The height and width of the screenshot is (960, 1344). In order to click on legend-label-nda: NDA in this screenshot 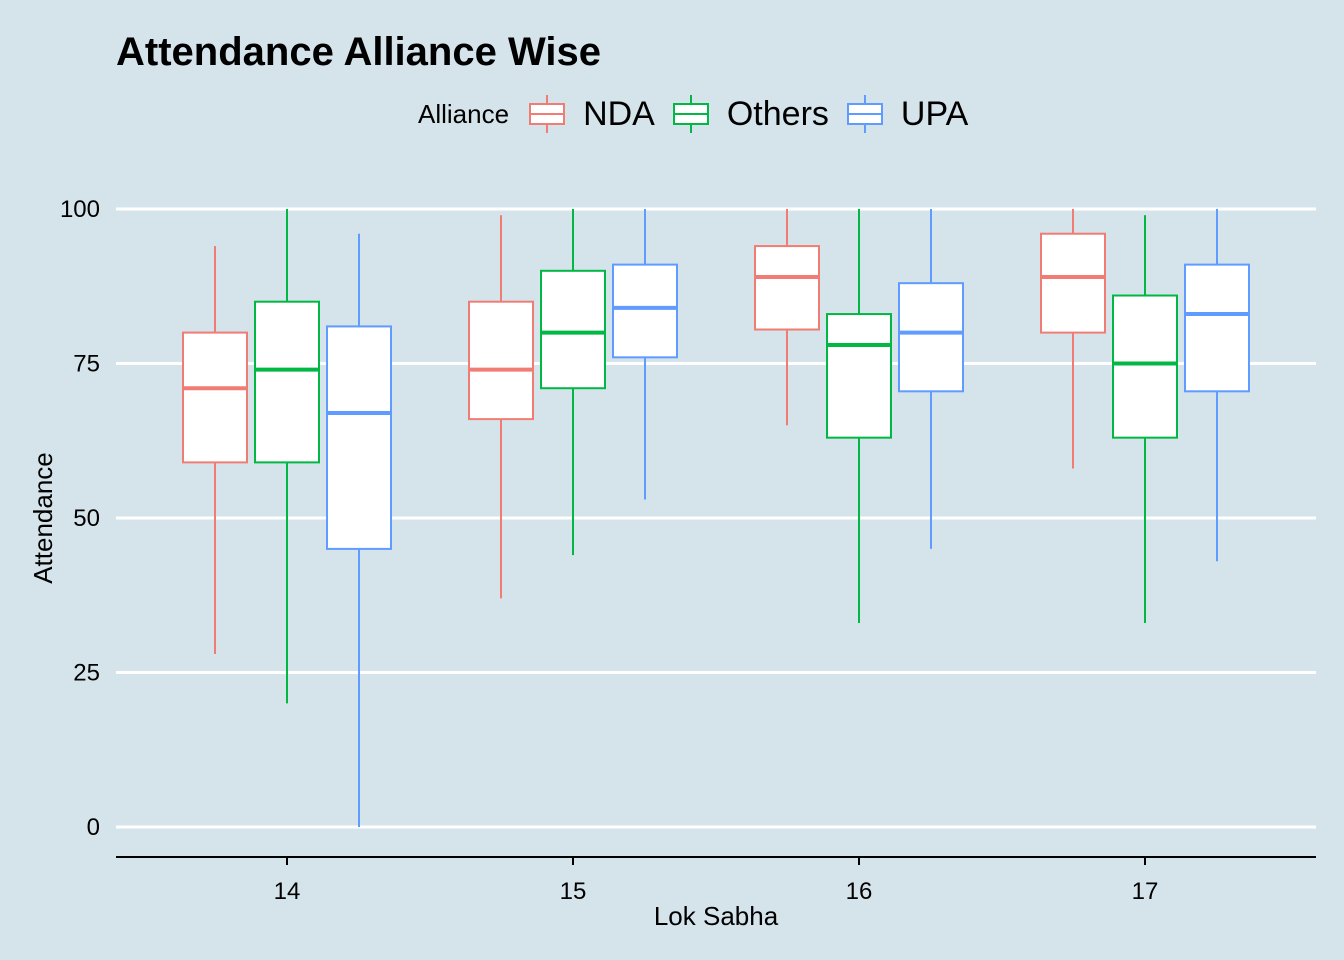, I will do `click(619, 113)`.